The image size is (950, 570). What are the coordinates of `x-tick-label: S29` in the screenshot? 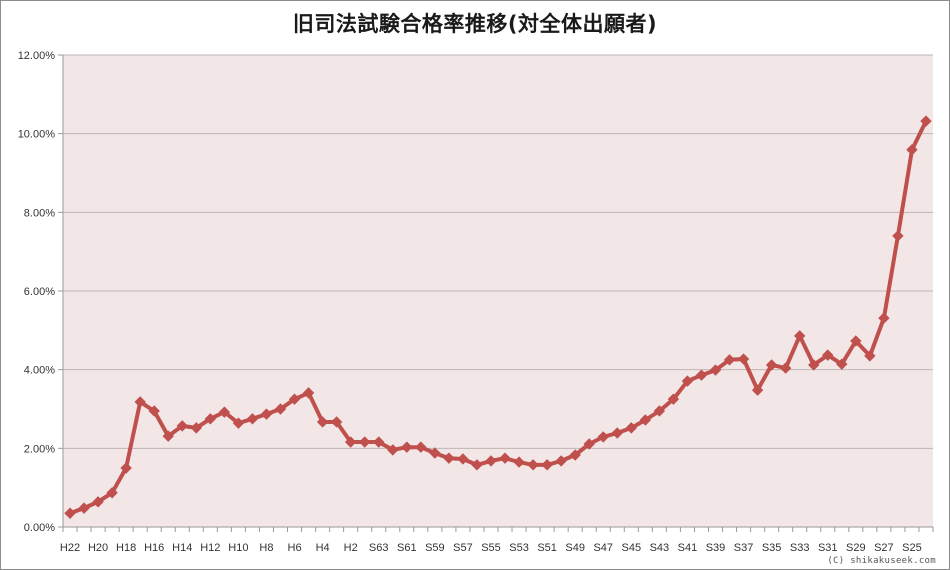 It's located at (856, 548).